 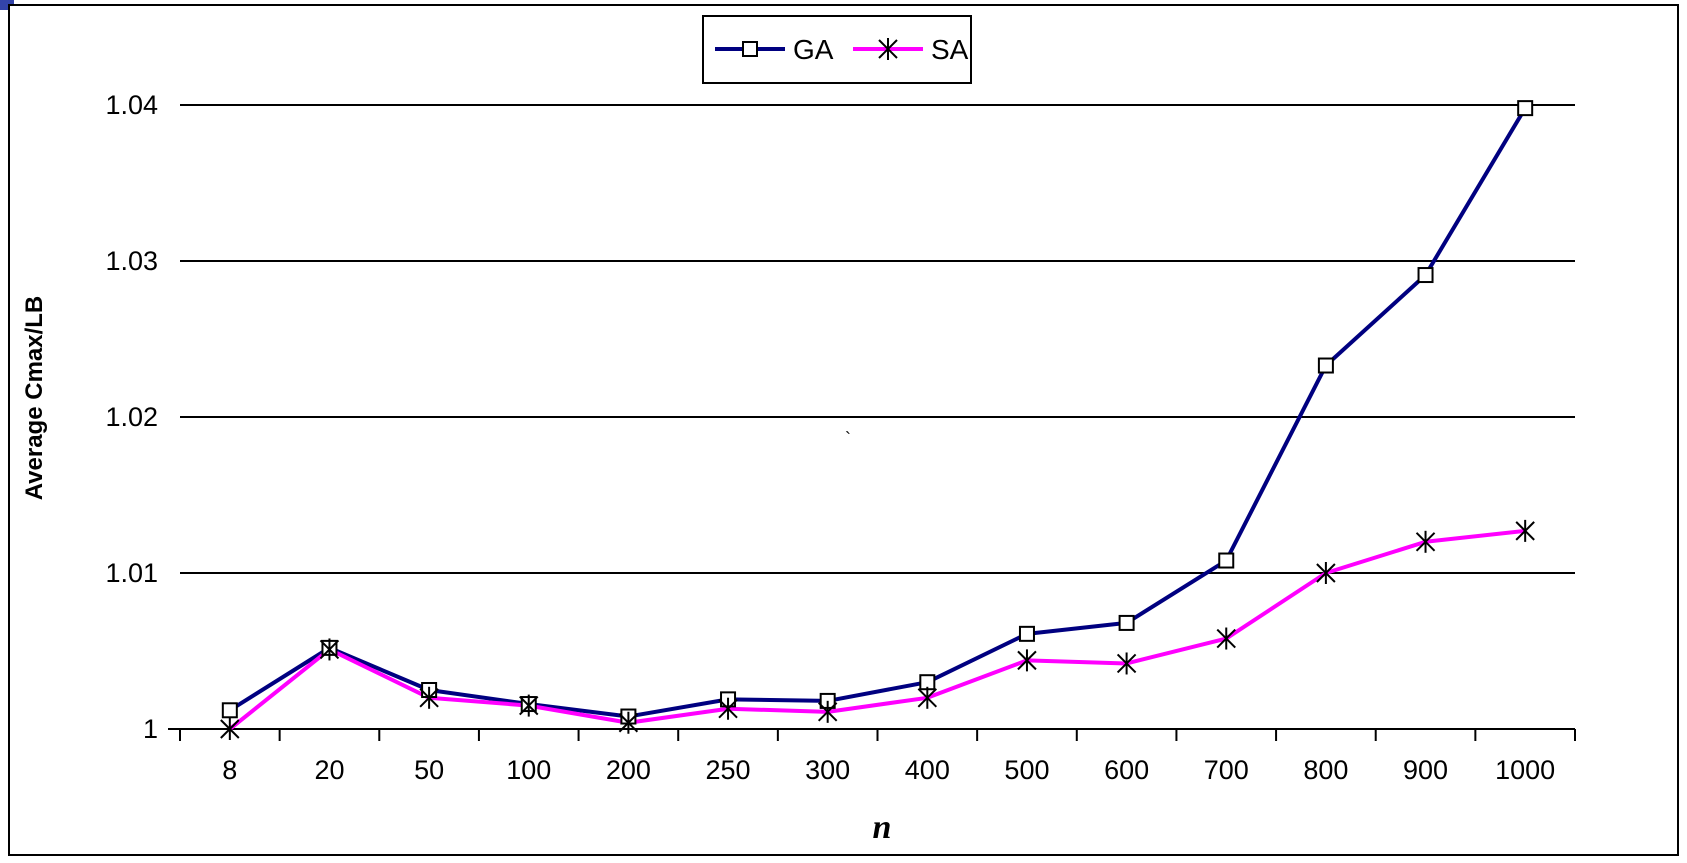 I want to click on x-tick-label: 500, so click(x=1026, y=770).